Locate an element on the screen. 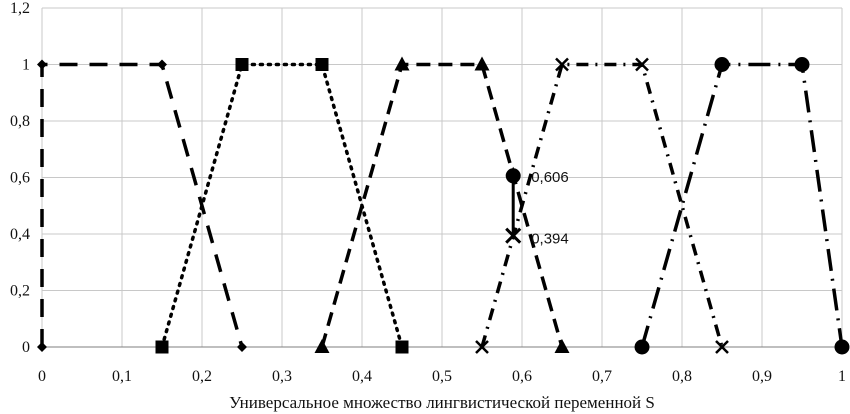 This screenshot has height=414, width=850. x-tick-label: 0,8 is located at coordinates (682, 376).